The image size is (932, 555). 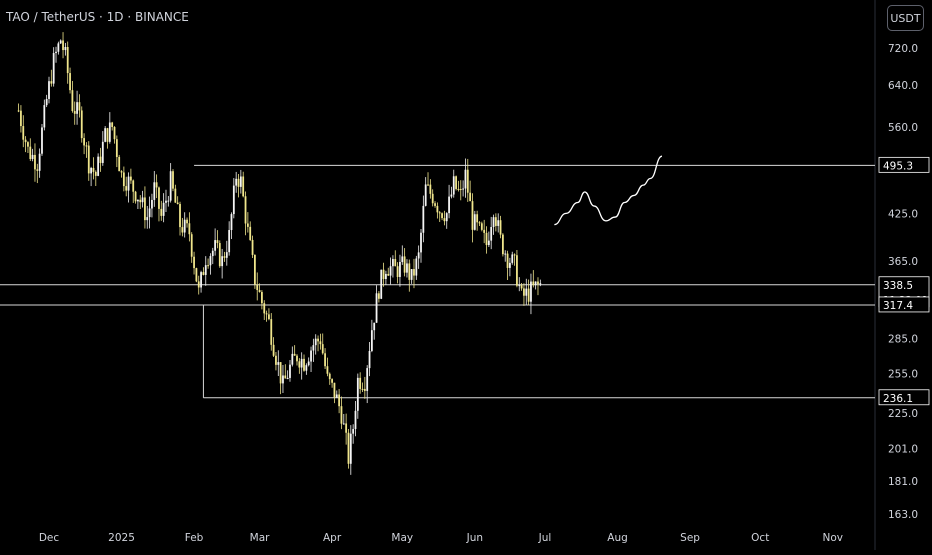 I want to click on y-tick-label: 425.0, so click(x=903, y=214).